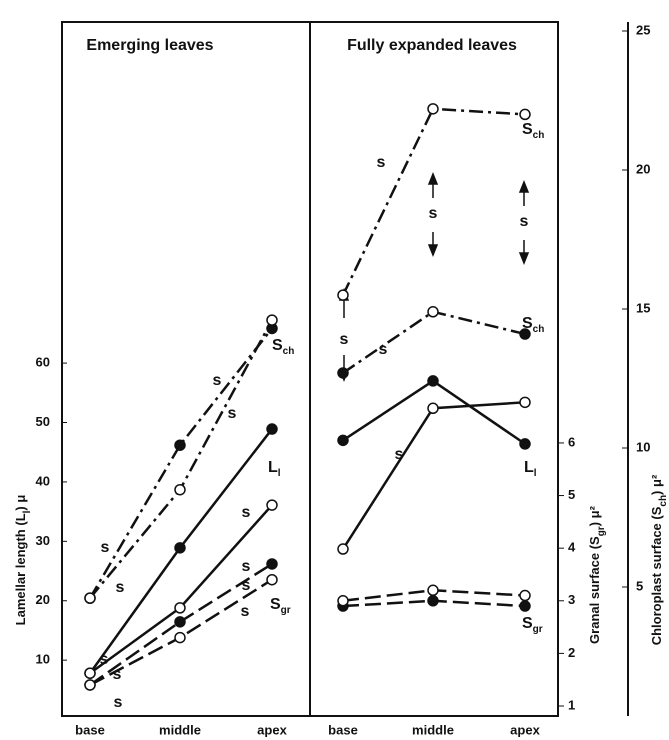 Image resolution: width=669 pixels, height=740 pixels. What do you see at coordinates (663, 501) in the screenshot?
I see `y3-axis-label-part: ch` at bounding box center [663, 501].